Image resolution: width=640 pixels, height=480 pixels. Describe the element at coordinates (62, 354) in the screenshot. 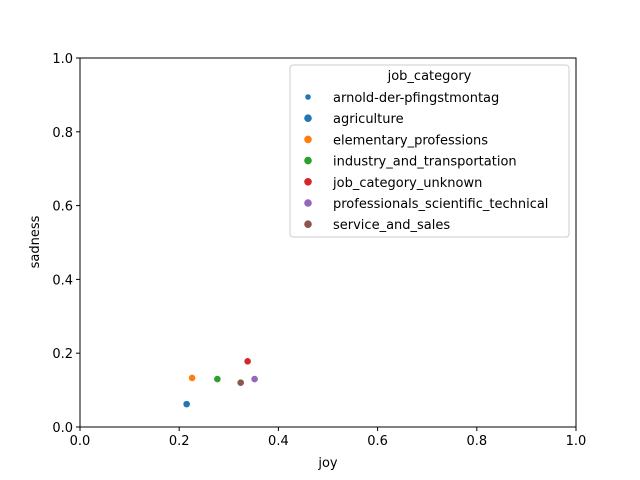

I see `y-tick-label: 0.2` at that location.